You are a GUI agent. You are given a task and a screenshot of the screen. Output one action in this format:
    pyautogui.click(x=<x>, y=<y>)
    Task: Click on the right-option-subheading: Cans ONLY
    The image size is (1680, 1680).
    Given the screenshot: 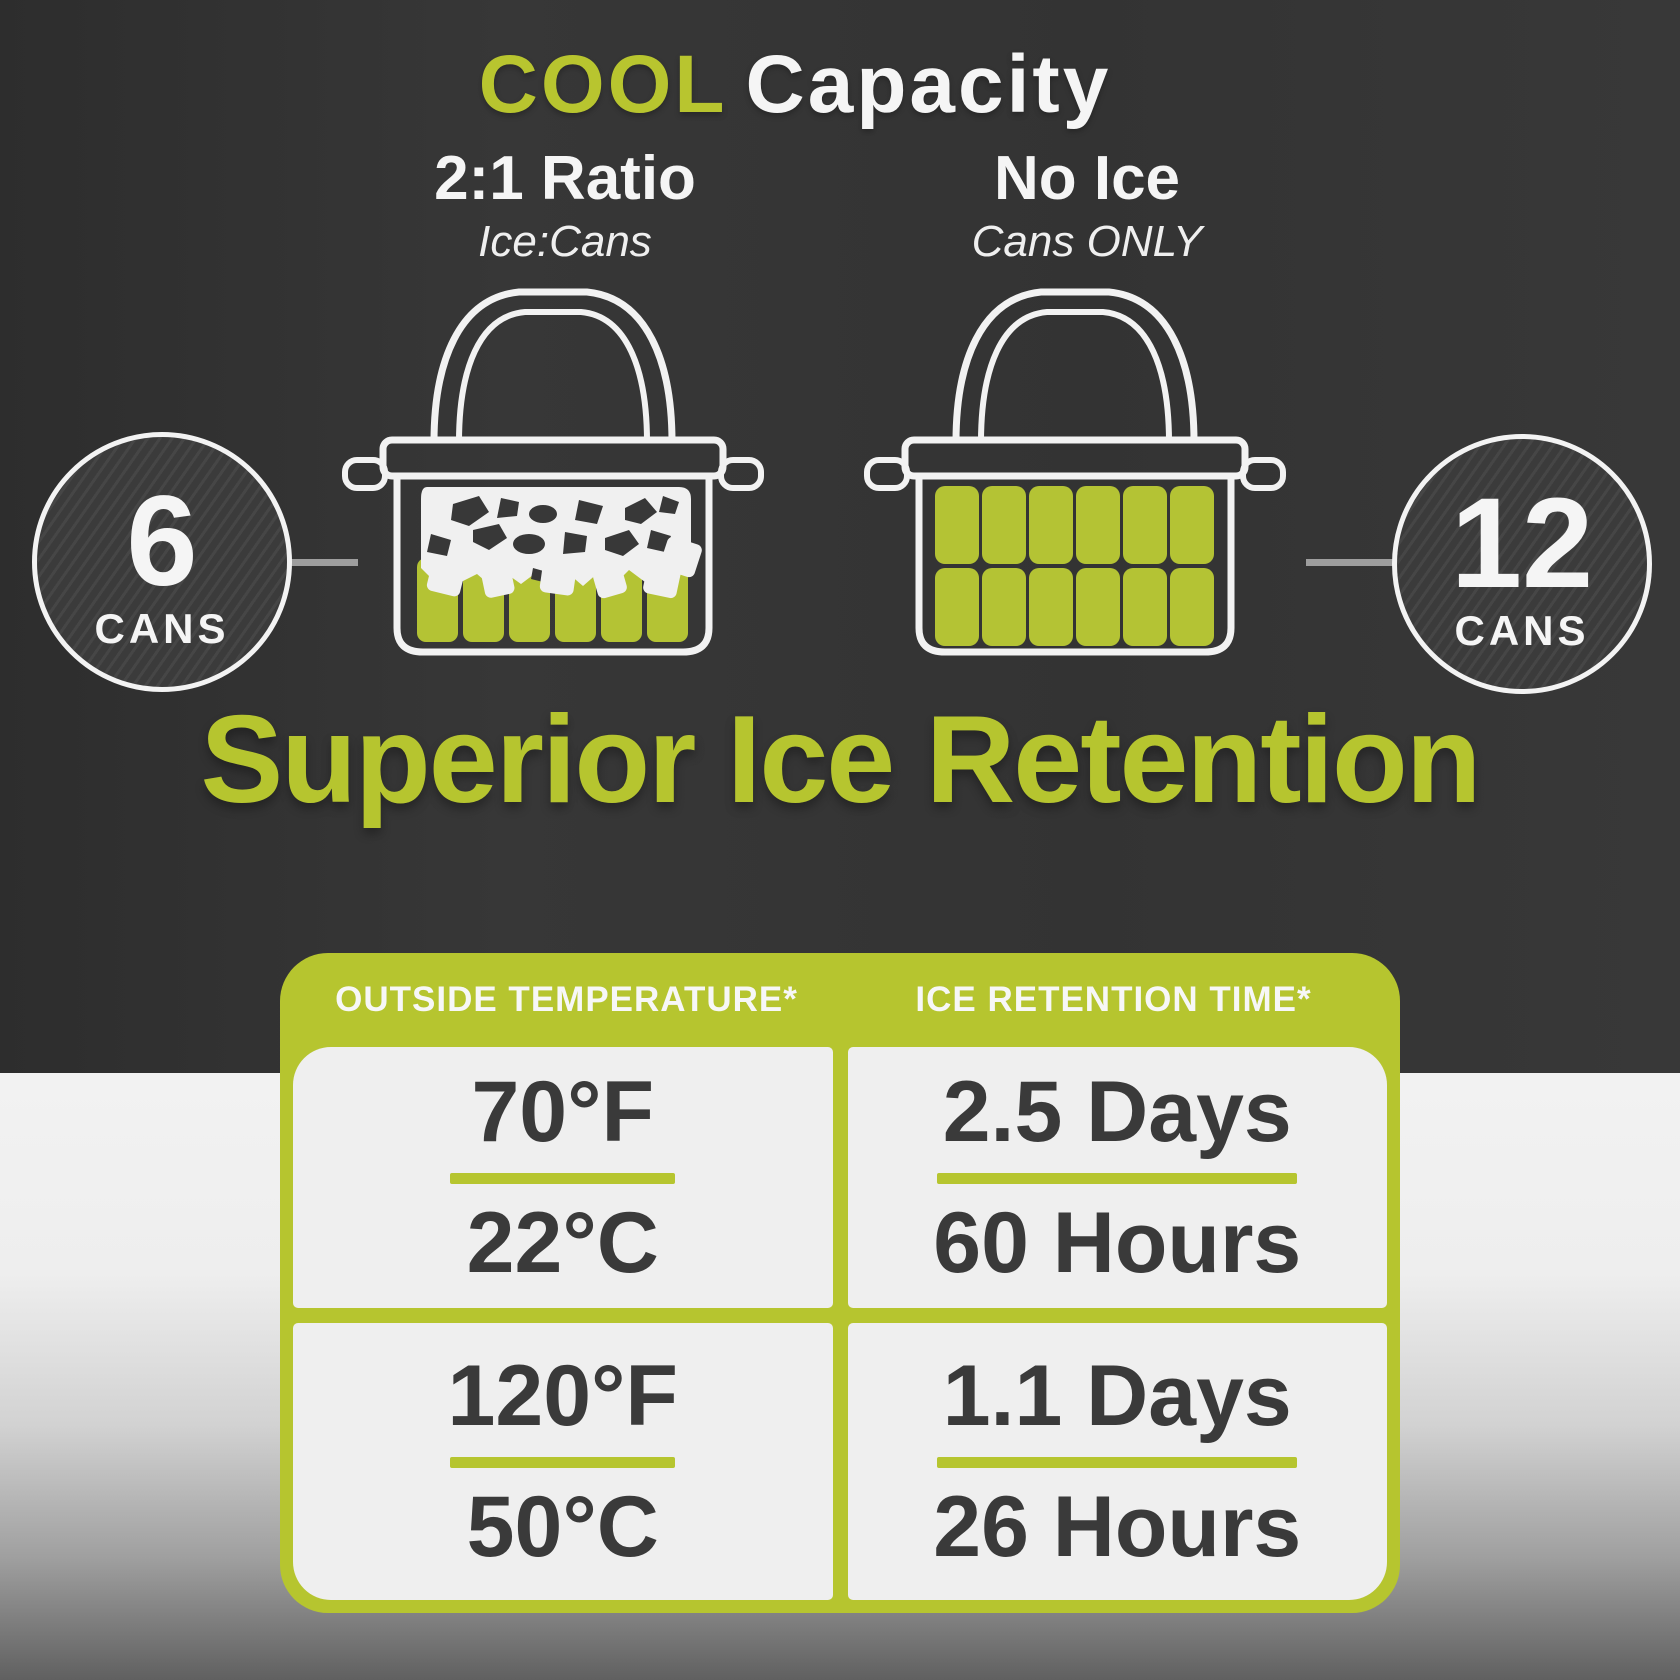 What is the action you would take?
    pyautogui.click(x=1087, y=242)
    